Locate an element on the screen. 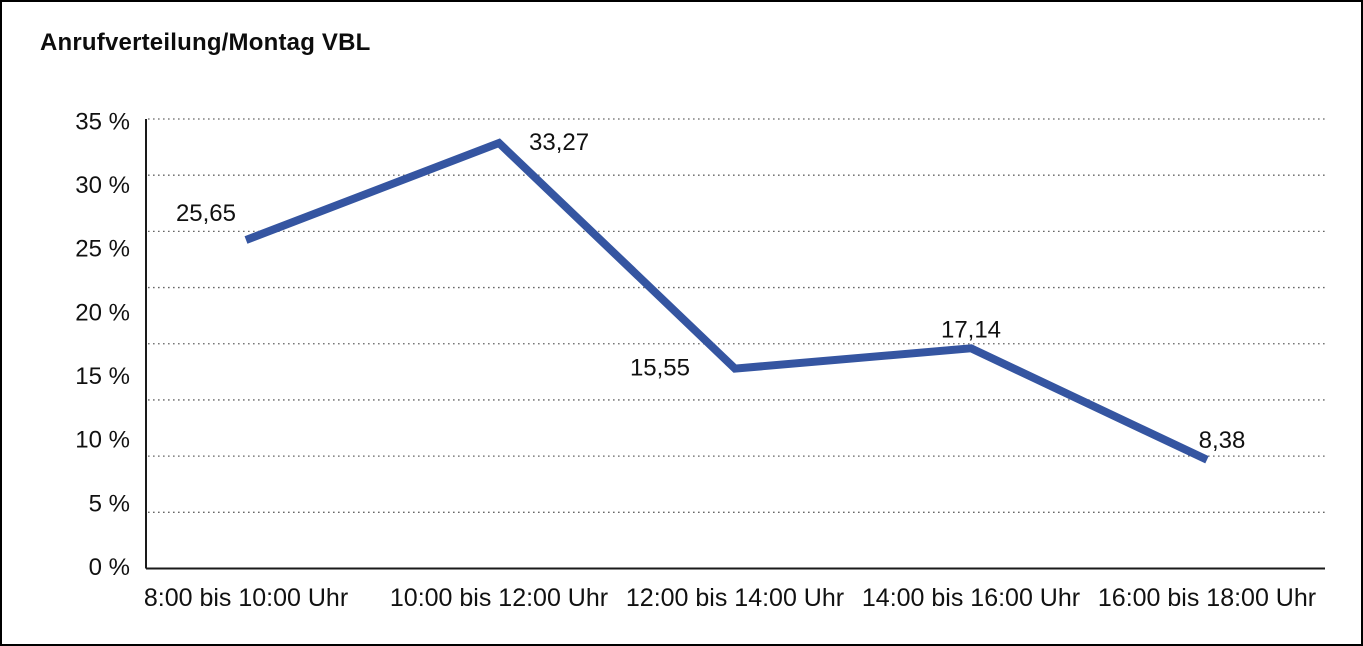  data-point-label: 8,38 is located at coordinates (1222, 440).